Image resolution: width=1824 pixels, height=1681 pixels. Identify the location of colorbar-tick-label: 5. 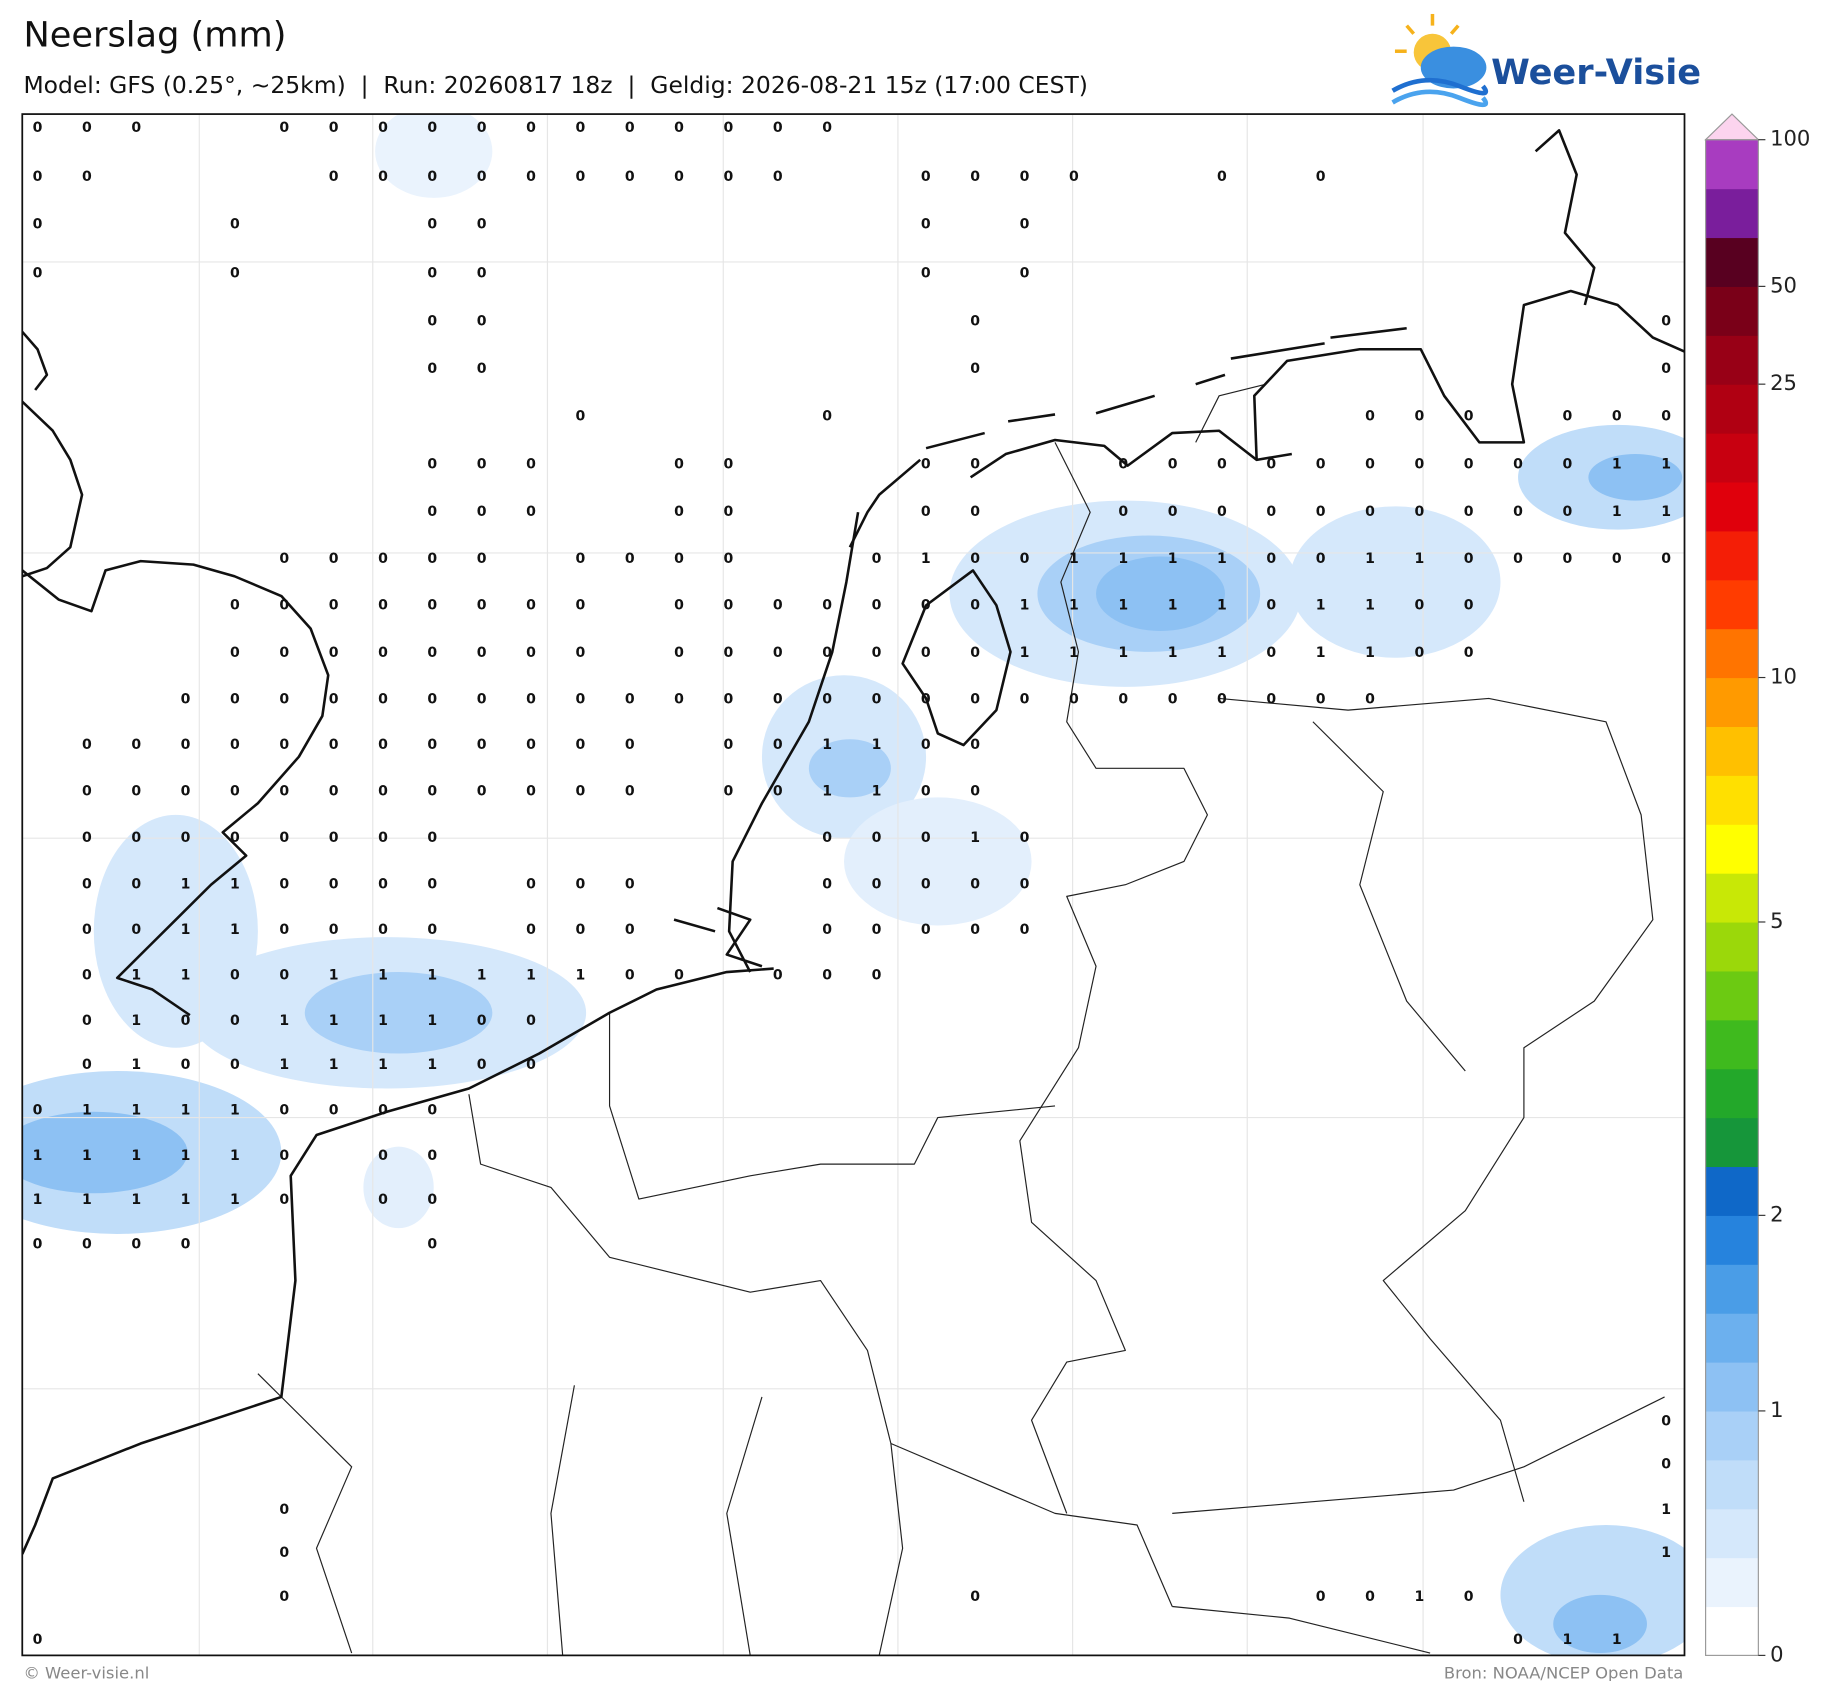
(1776, 920).